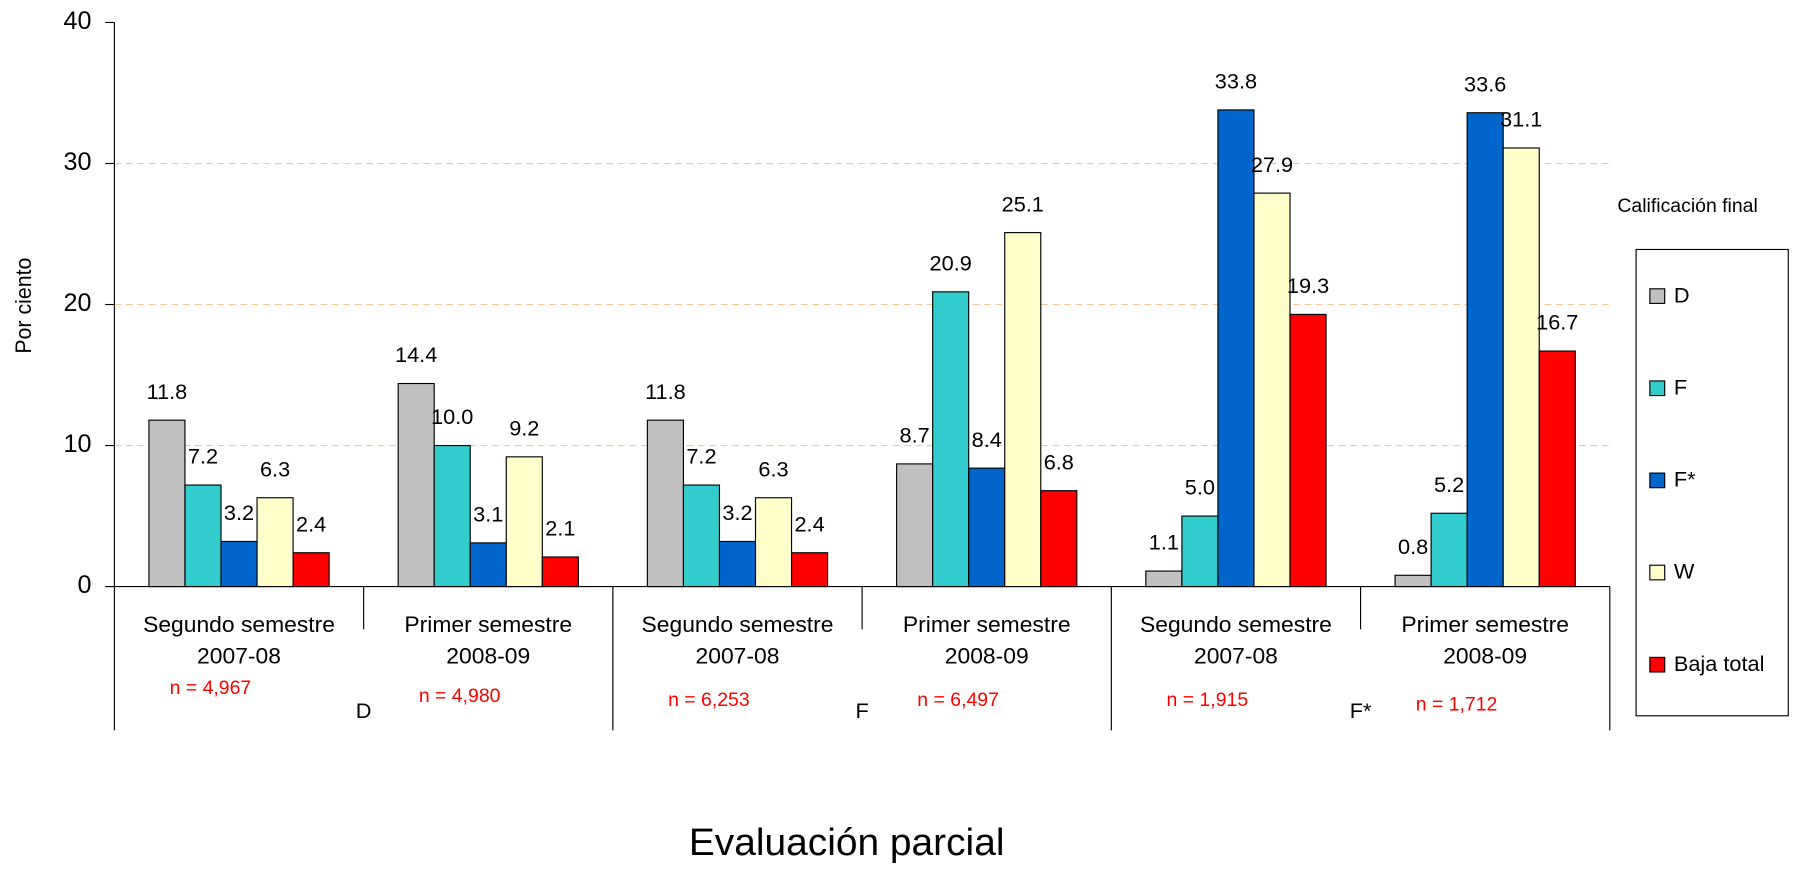 This screenshot has height=881, width=1794. Describe the element at coordinates (78, 162) in the screenshot. I see `y-tick-label: 30` at that location.